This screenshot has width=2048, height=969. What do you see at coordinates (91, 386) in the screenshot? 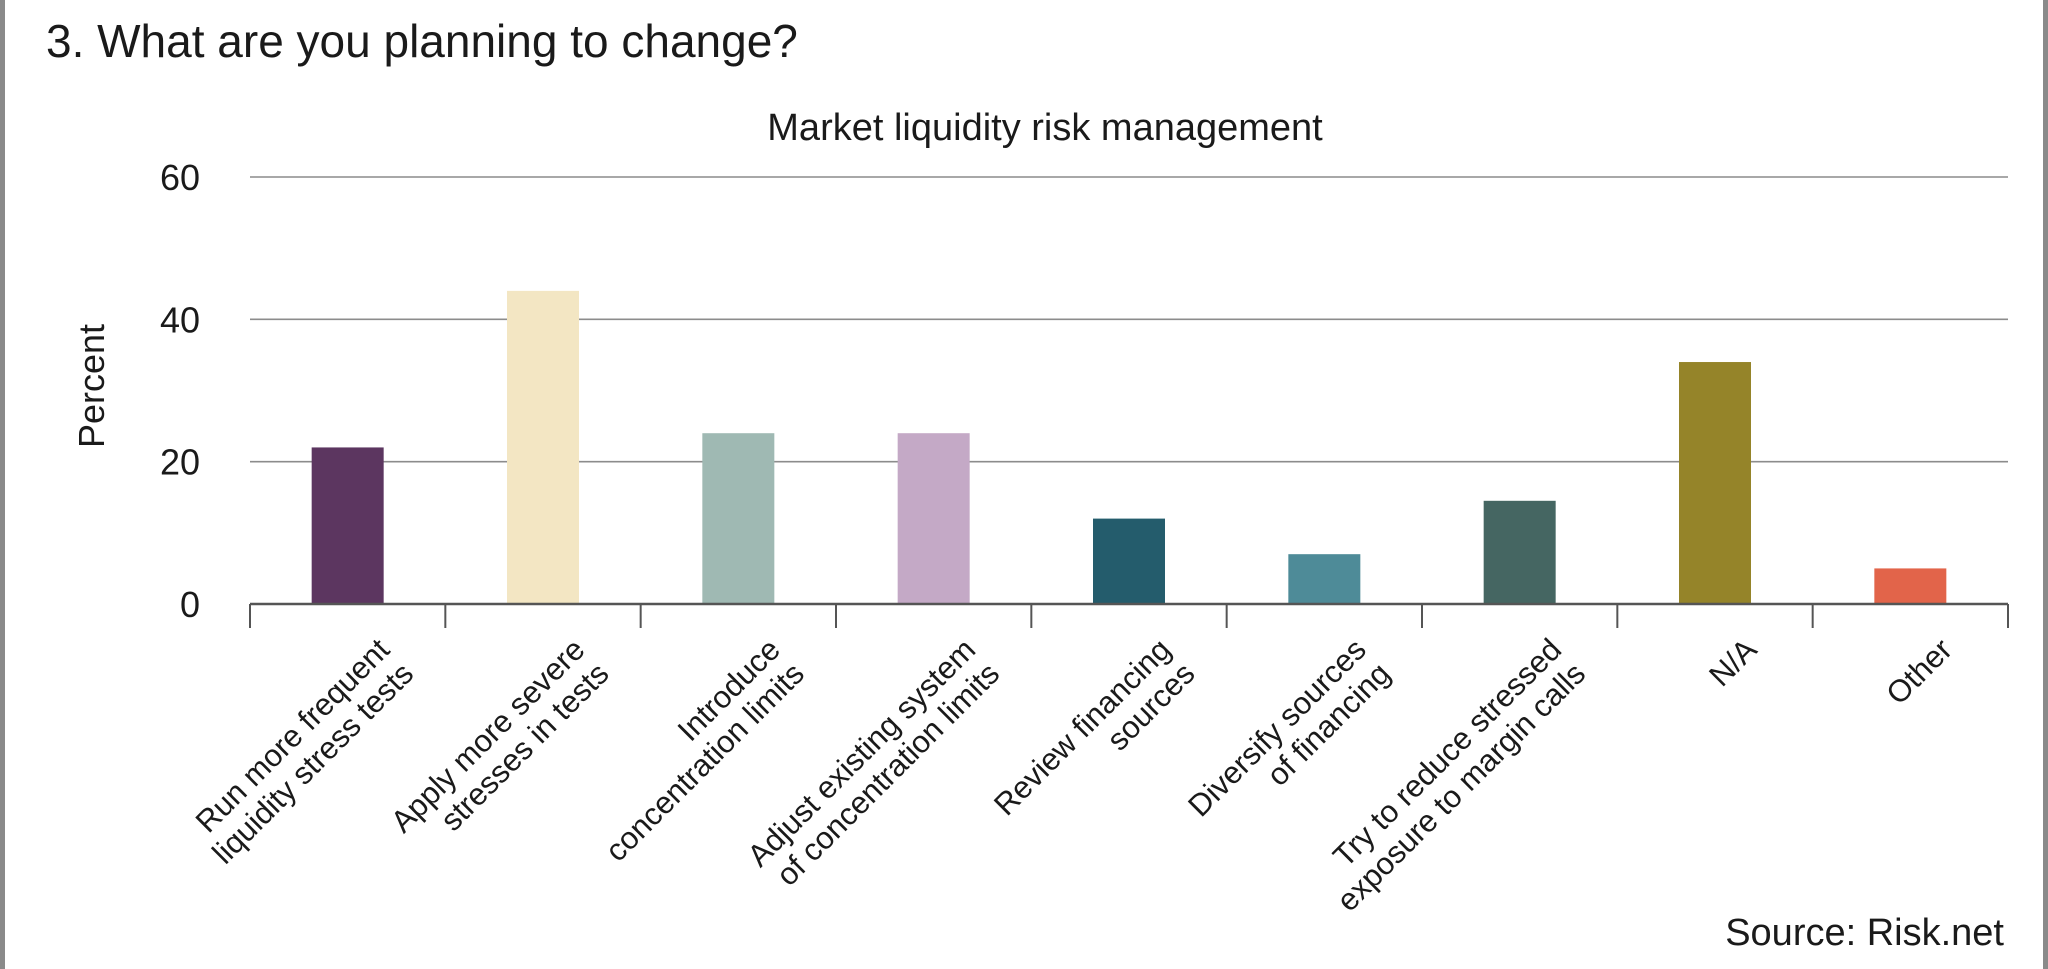
I see `y-axis-label: Percent` at bounding box center [91, 386].